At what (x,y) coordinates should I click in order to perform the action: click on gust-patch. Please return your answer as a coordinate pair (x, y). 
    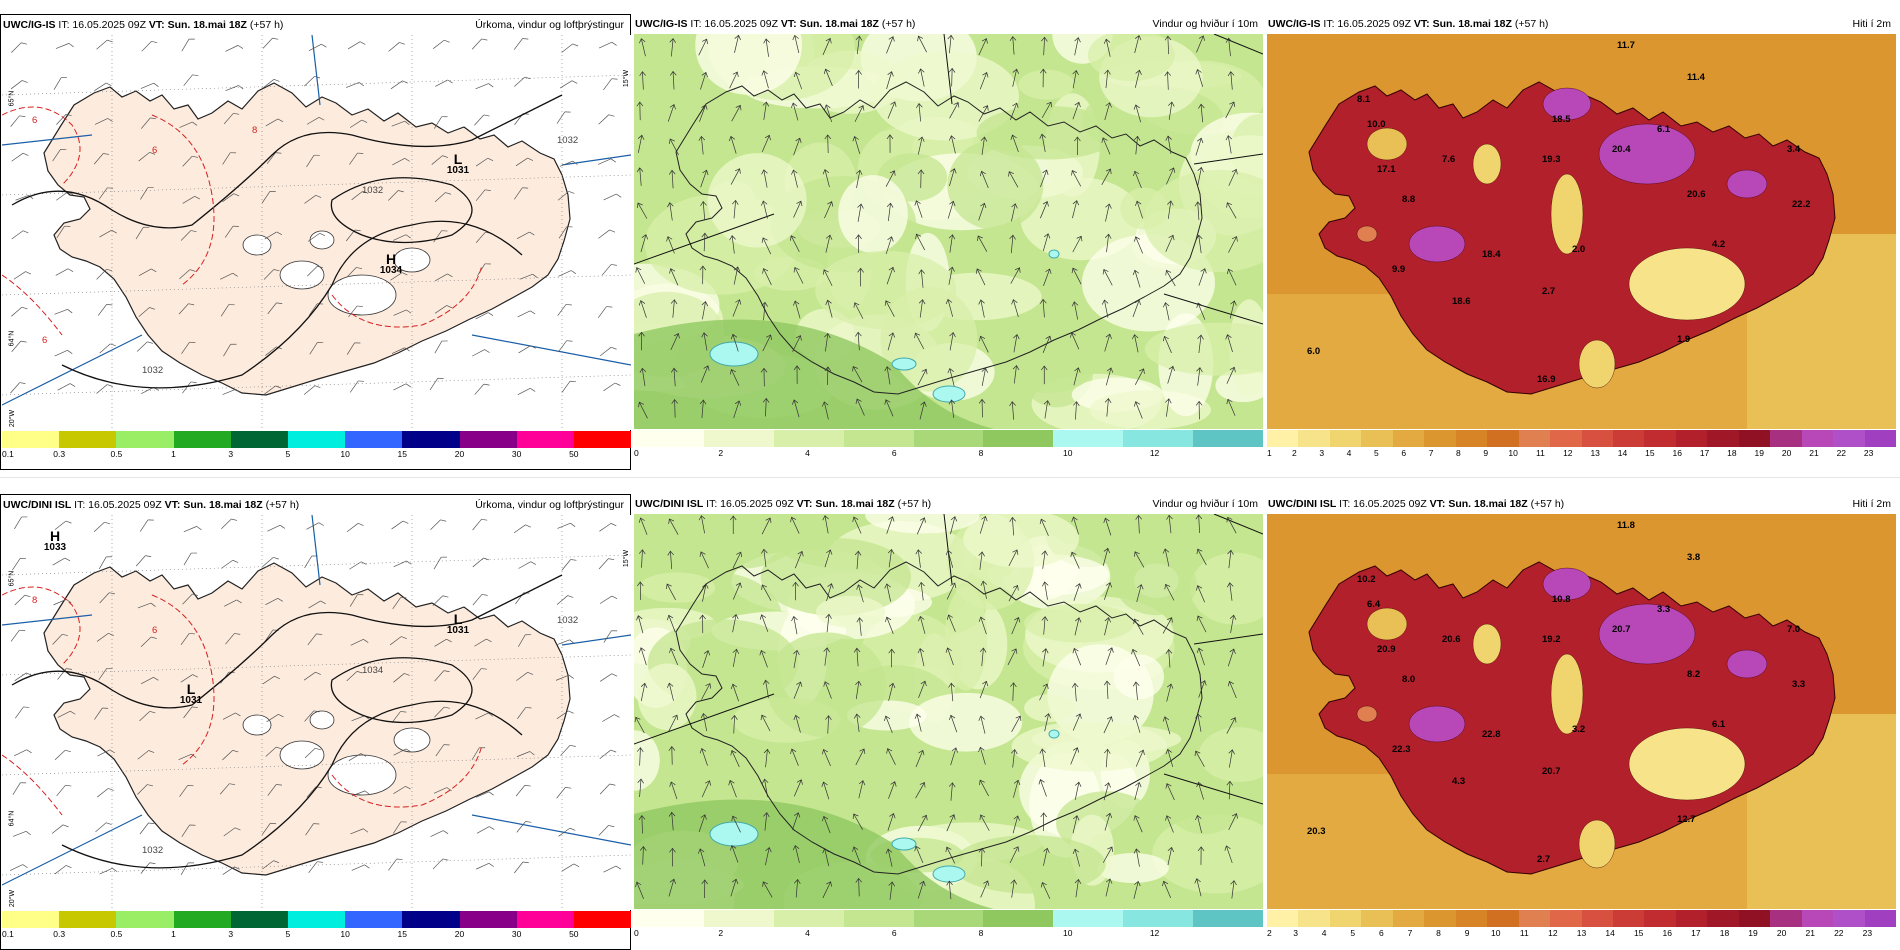
    Looking at the image, I should click on (734, 354).